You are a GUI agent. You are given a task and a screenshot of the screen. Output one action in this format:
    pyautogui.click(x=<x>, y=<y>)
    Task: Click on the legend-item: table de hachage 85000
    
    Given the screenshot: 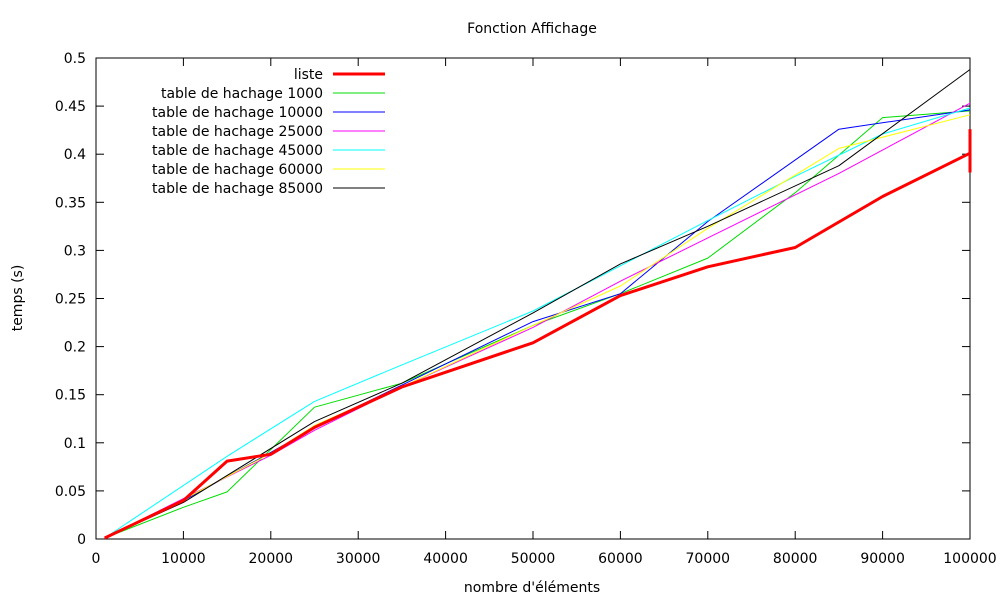 What is the action you would take?
    pyautogui.click(x=268, y=189)
    